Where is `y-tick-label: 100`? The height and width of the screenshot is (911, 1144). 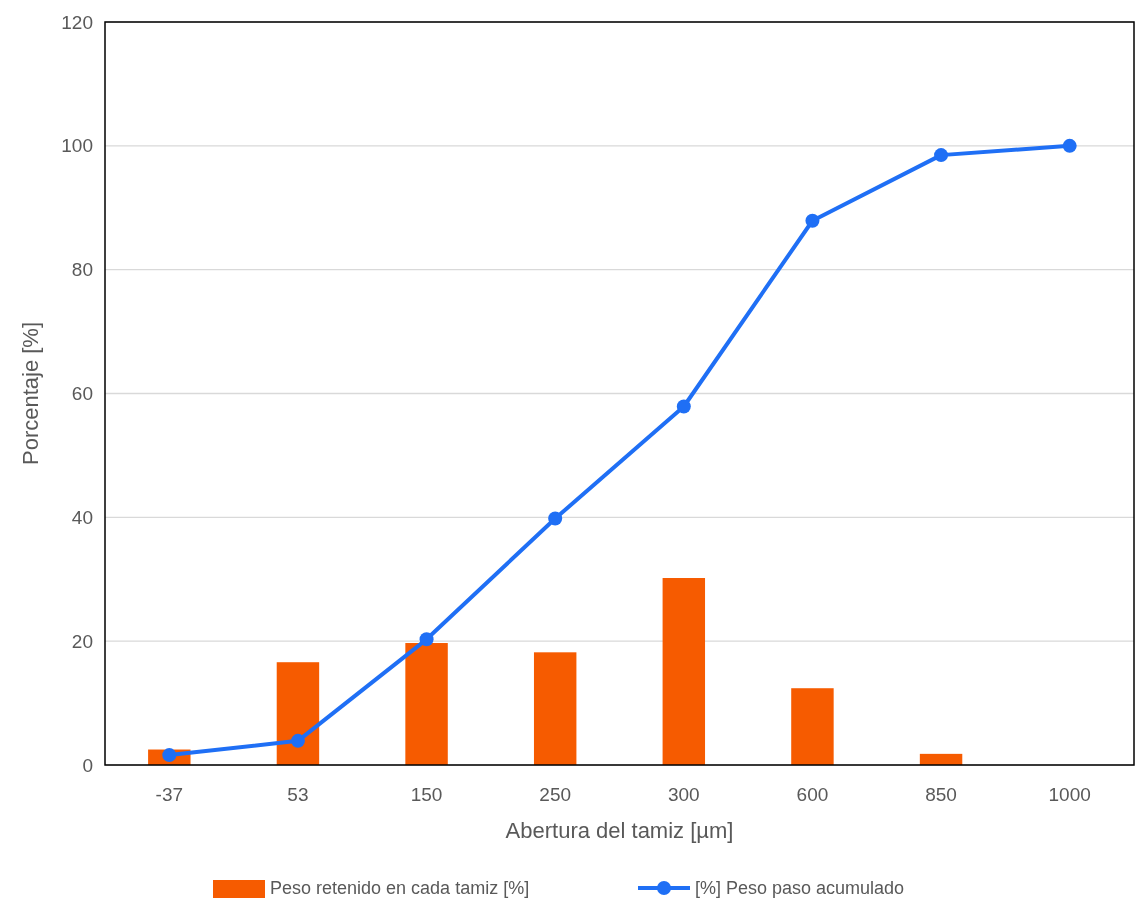 y-tick-label: 100 is located at coordinates (77, 146).